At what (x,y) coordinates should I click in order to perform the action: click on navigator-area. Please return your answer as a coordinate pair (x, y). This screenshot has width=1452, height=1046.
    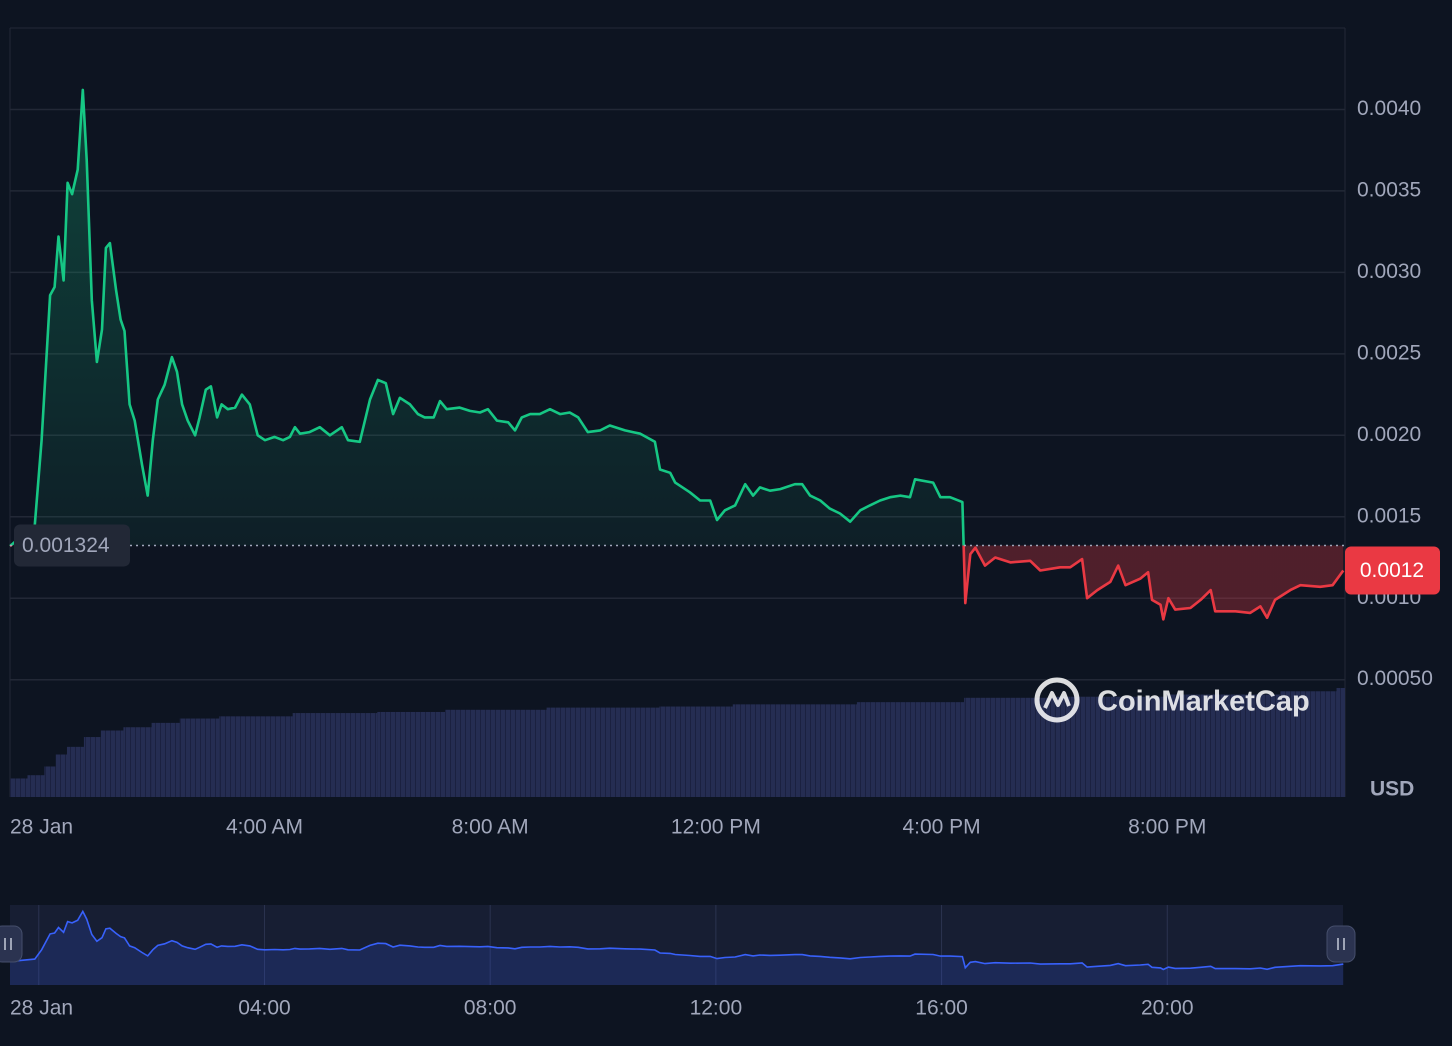
    Looking at the image, I should click on (677, 948).